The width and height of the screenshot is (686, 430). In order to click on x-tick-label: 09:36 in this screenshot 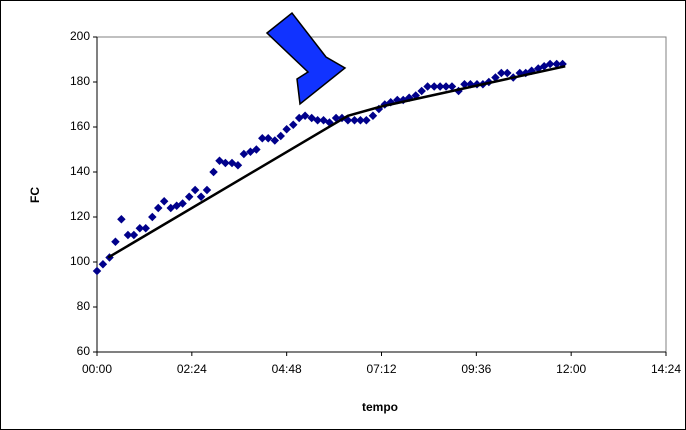, I will do `click(476, 369)`.